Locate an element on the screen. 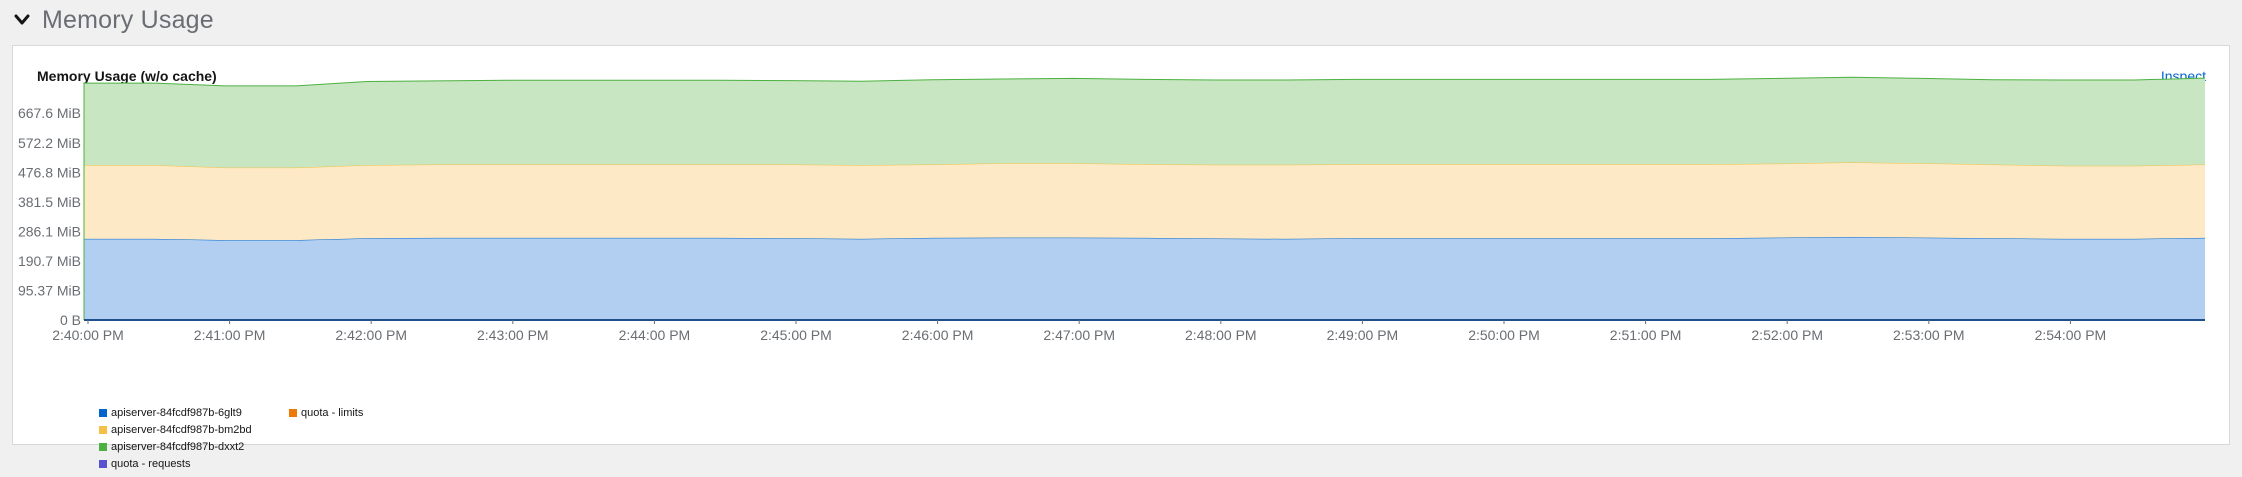  chevron-down-icon is located at coordinates (22, 20).